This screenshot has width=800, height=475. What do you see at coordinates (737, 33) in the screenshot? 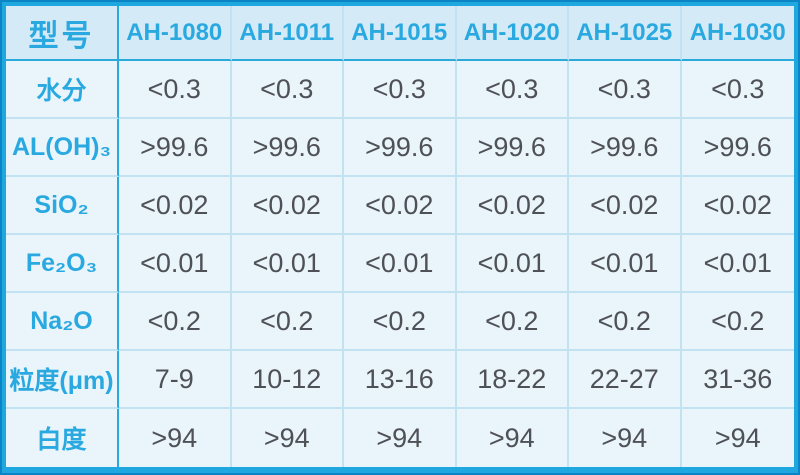
I see `model-header-cell: AH-1030` at bounding box center [737, 33].